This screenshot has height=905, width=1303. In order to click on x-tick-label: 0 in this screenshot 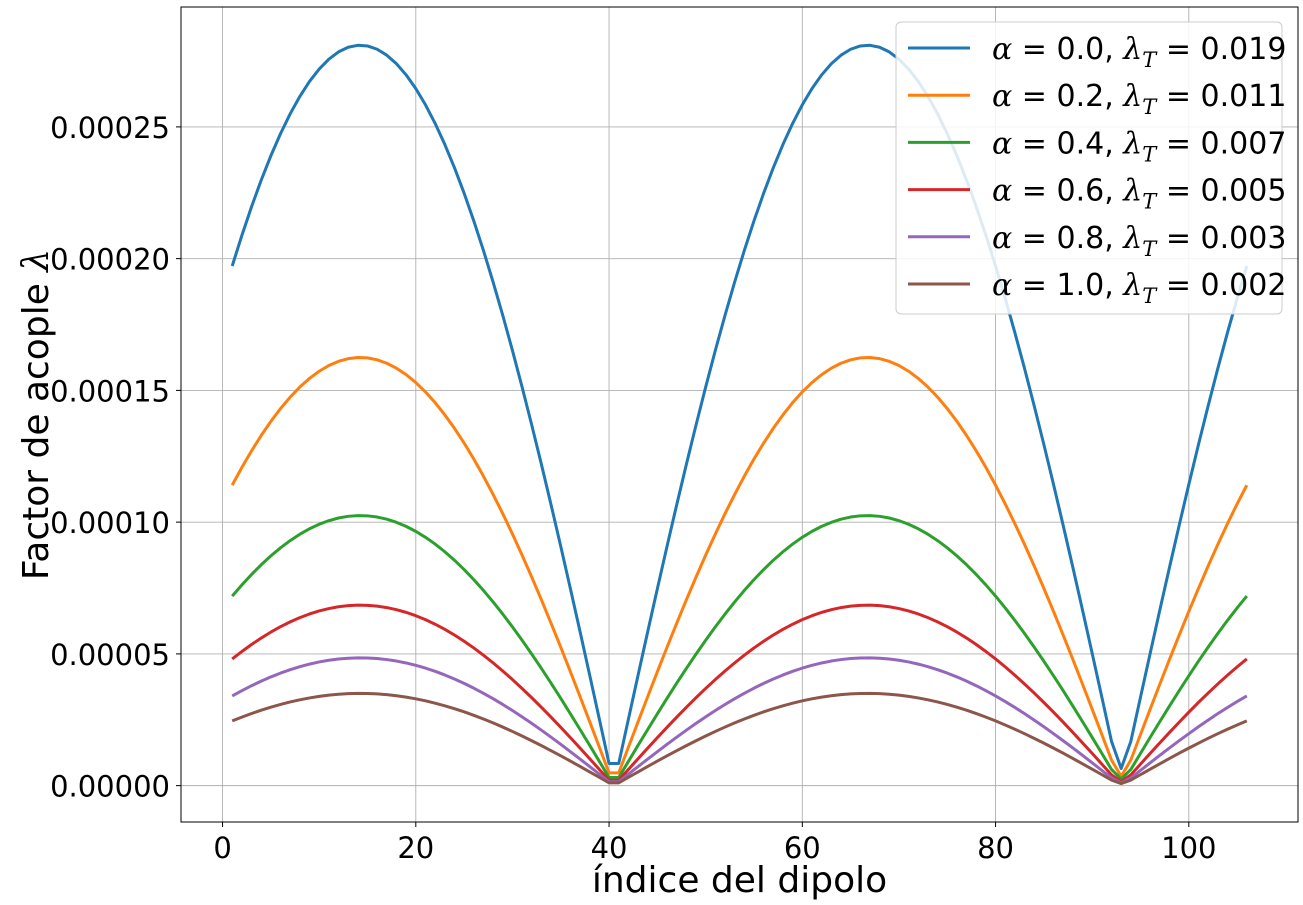, I will do `click(222, 848)`.